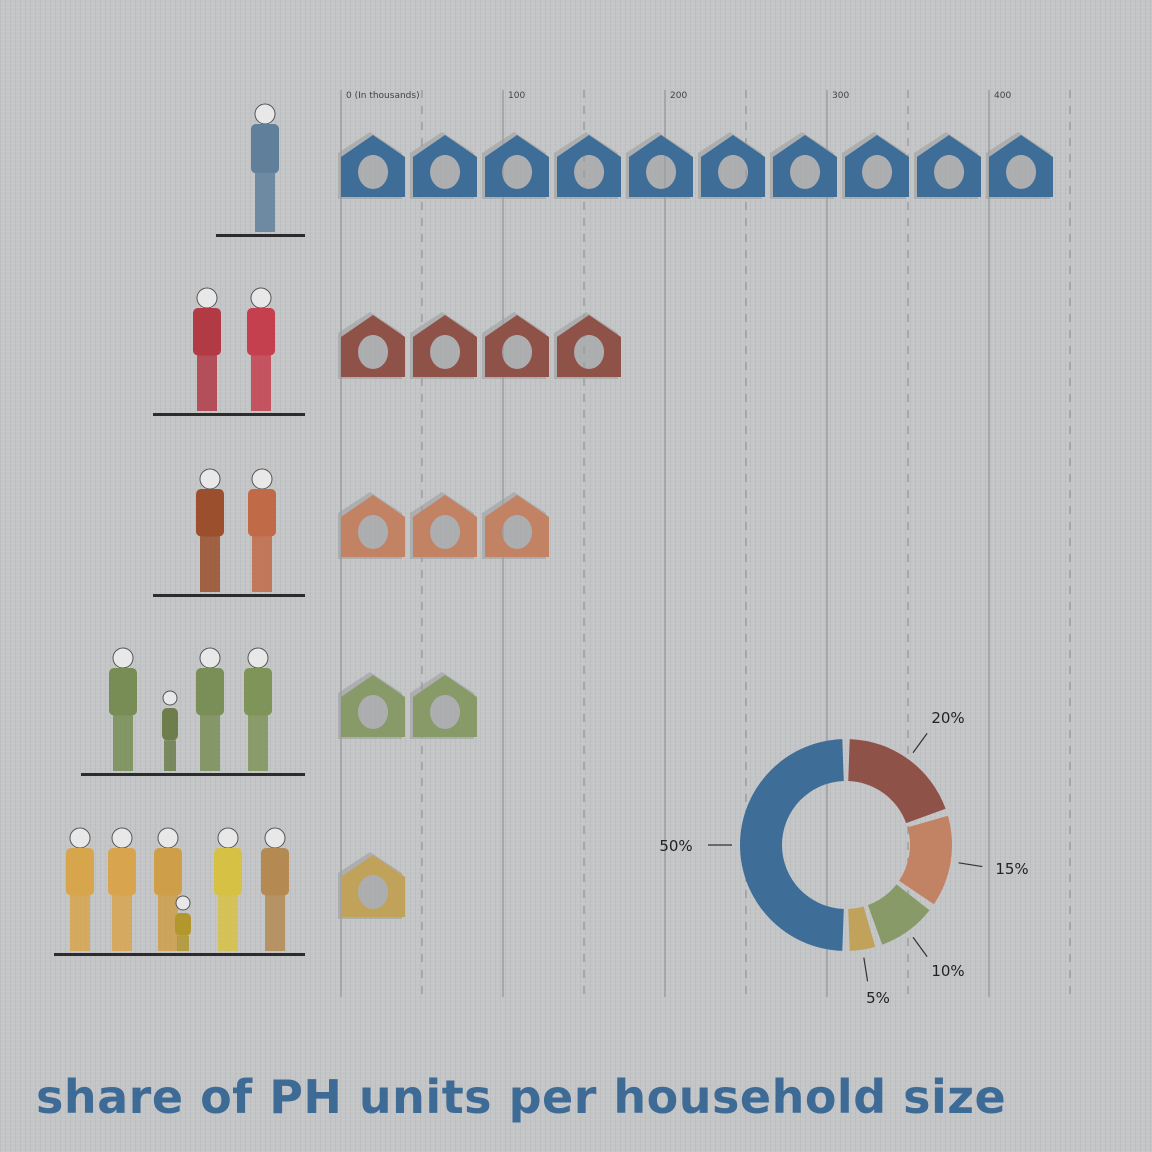 Image resolution: width=1152 pixels, height=1152 pixels. Describe the element at coordinates (840, 96) in the screenshot. I see `x-tick-label: 300` at that location.